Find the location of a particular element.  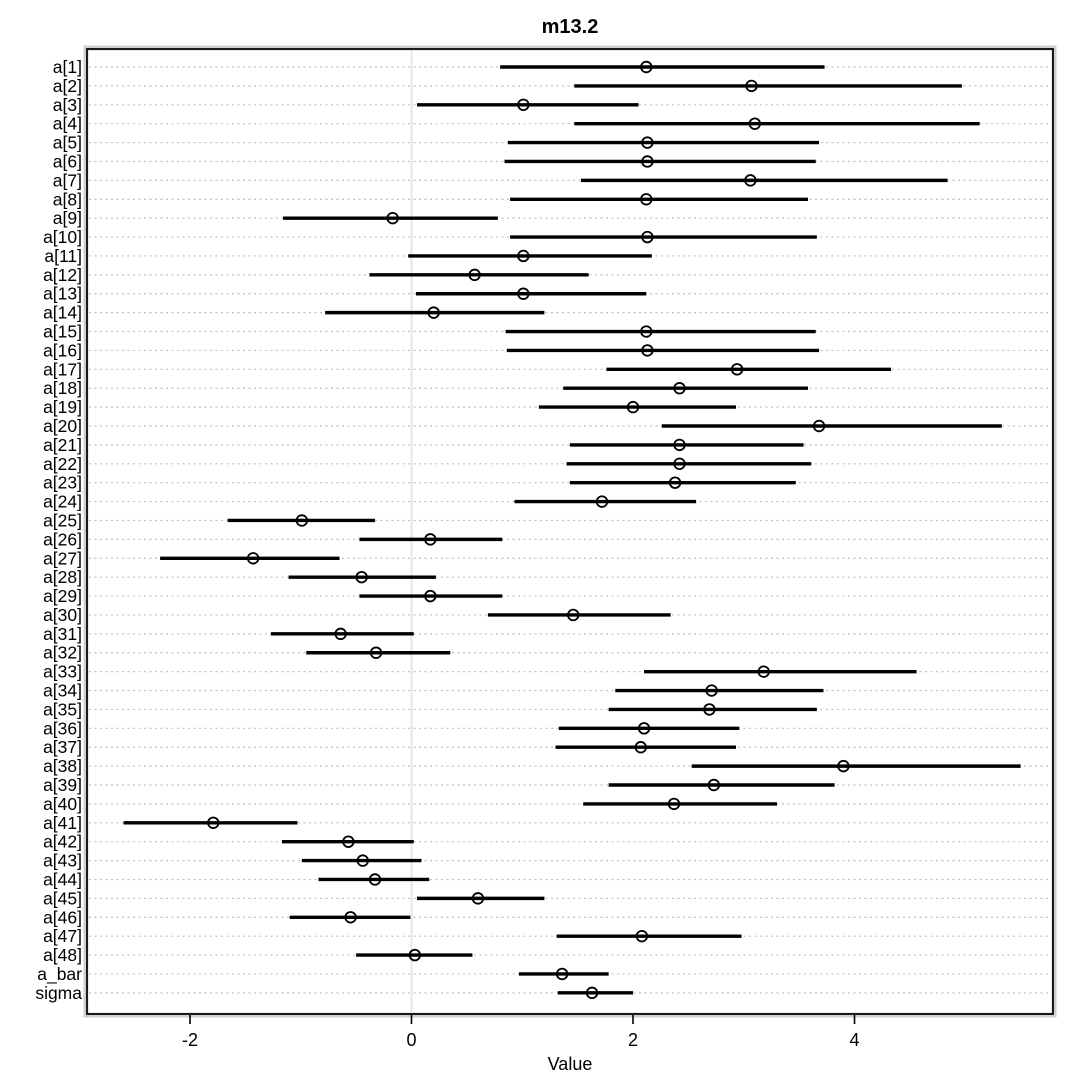

y-tick-label: a[33] is located at coordinates (62, 672).